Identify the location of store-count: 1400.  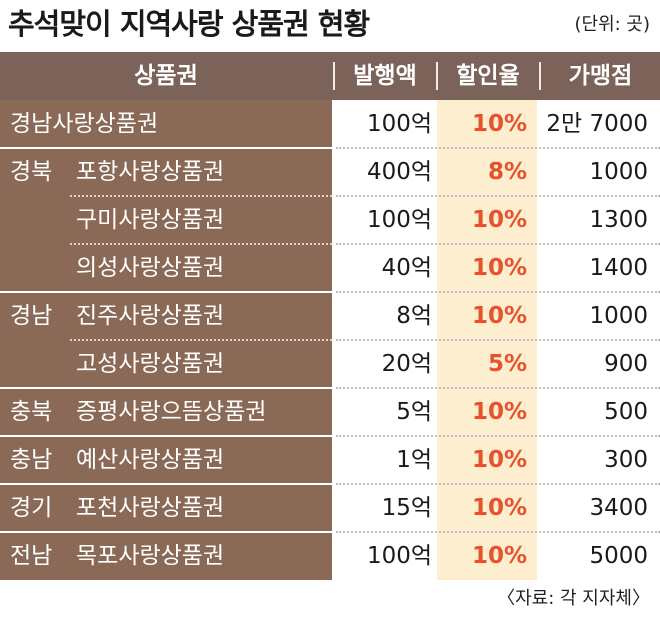
(618, 268).